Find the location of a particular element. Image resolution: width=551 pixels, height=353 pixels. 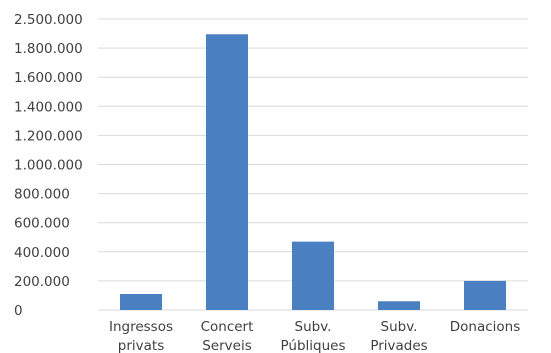

y-tick-label: 1.200.000 is located at coordinates (48, 136).